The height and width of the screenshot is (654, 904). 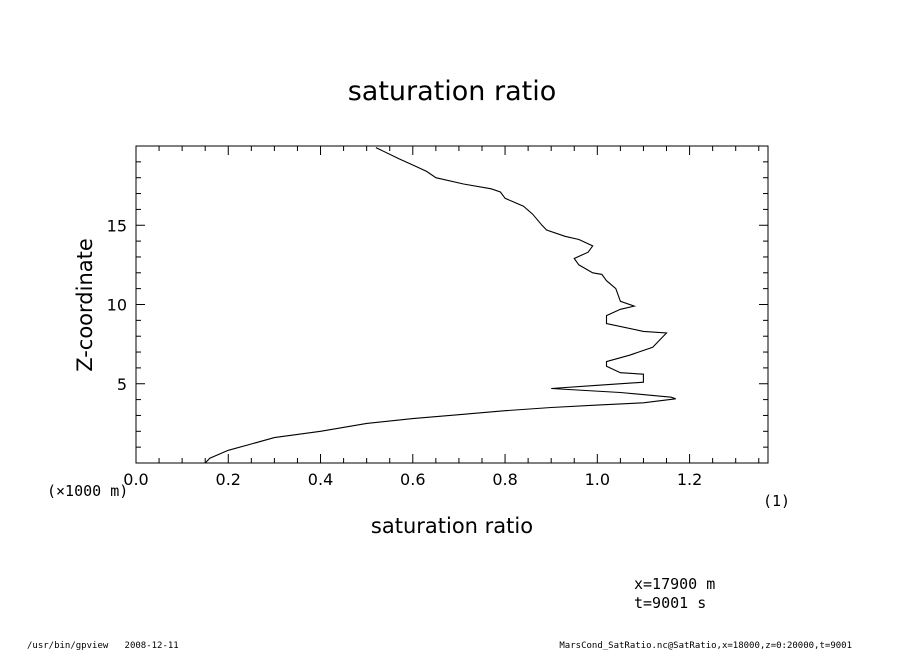 I want to click on y-tick-label: 10, so click(x=117, y=305).